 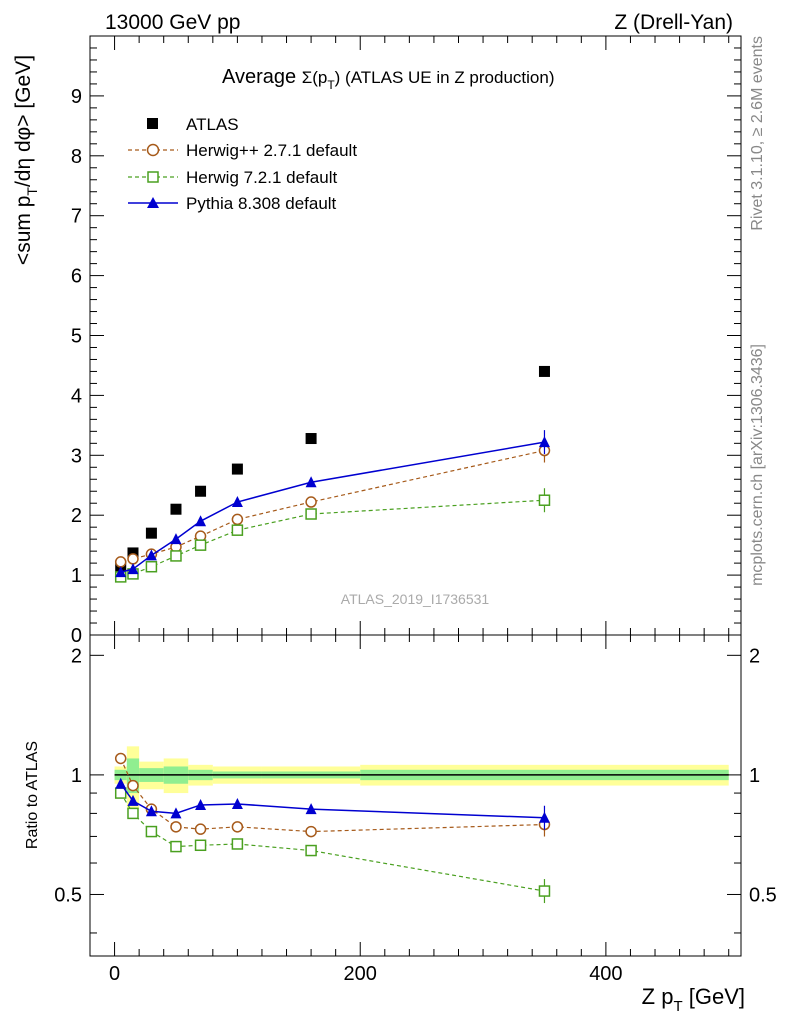 I want to click on chart-title-close: ), so click(x=338, y=77).